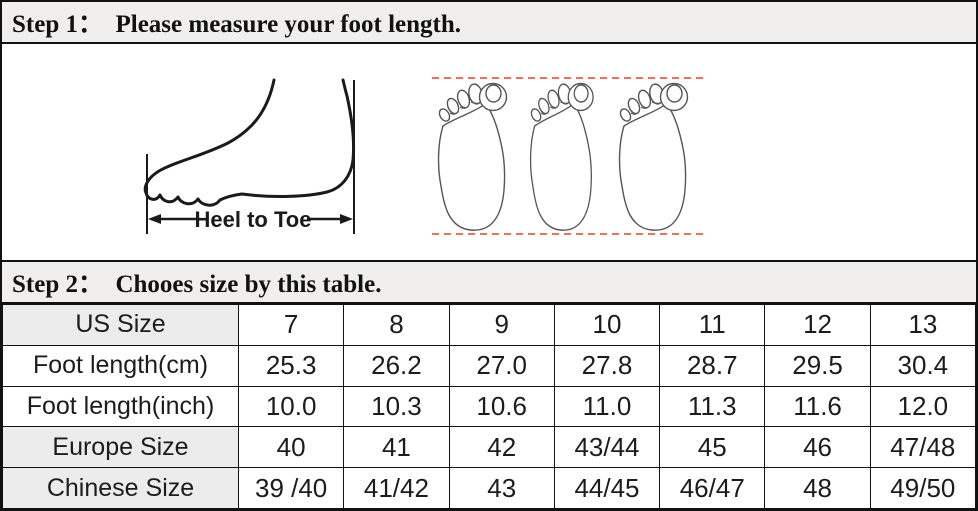 The width and height of the screenshot is (978, 511). What do you see at coordinates (501, 488) in the screenshot?
I see `size-cell: 43` at bounding box center [501, 488].